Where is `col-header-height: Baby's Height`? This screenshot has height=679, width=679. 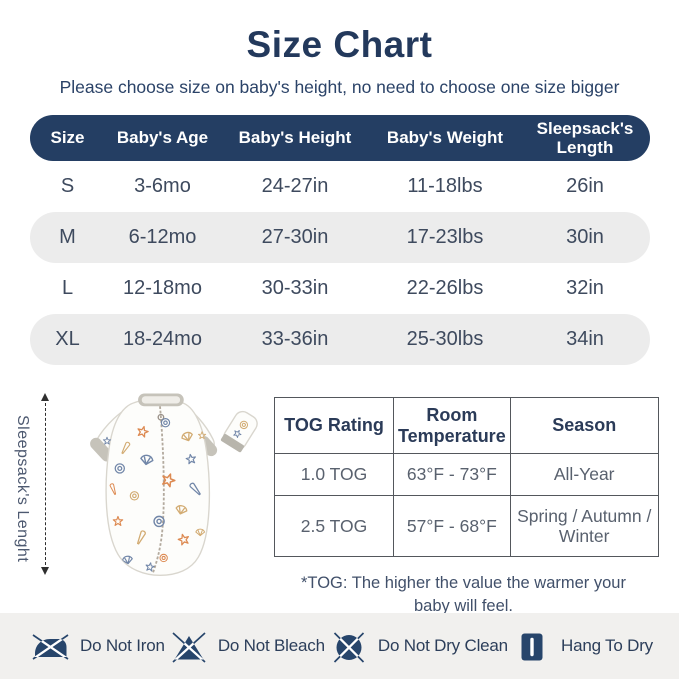
col-header-height: Baby's Height is located at coordinates (295, 138).